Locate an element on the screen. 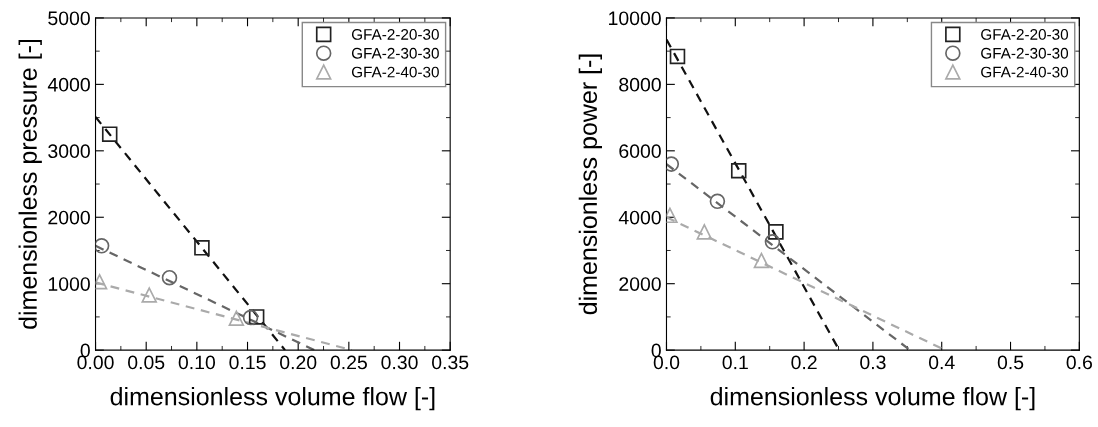  x-tick-label: 0.4 is located at coordinates (941, 362).